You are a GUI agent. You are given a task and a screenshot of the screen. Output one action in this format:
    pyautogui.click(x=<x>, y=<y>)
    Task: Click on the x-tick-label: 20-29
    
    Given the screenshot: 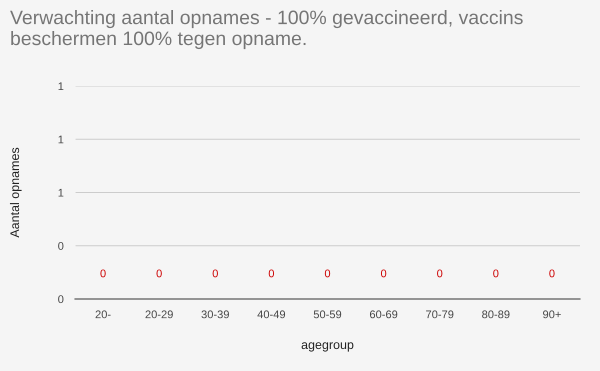 What is the action you would take?
    pyautogui.click(x=159, y=314)
    